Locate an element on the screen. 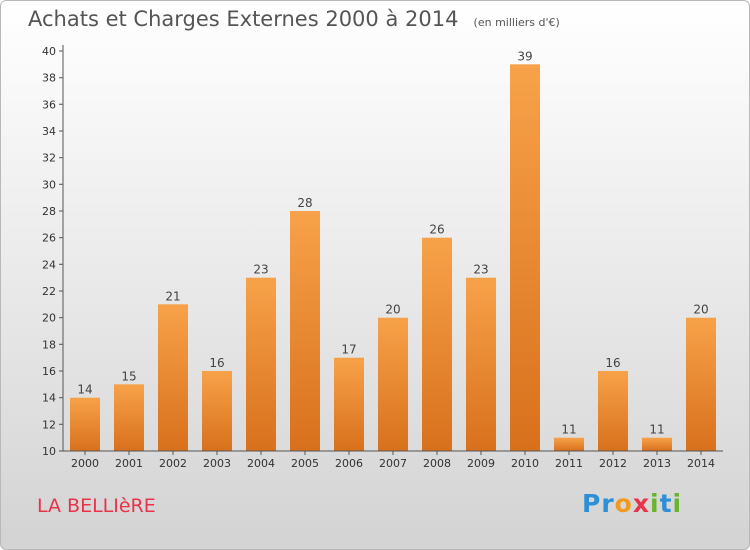  y-tick-label: 40 is located at coordinates (49, 51).